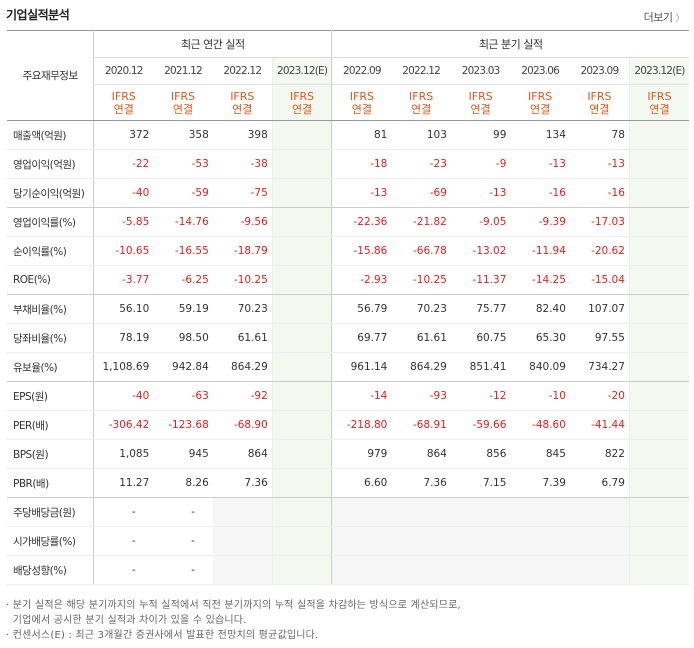 This screenshot has height=648, width=694. What do you see at coordinates (599, 483) in the screenshot?
I see `data-cell: 6.79` at bounding box center [599, 483].